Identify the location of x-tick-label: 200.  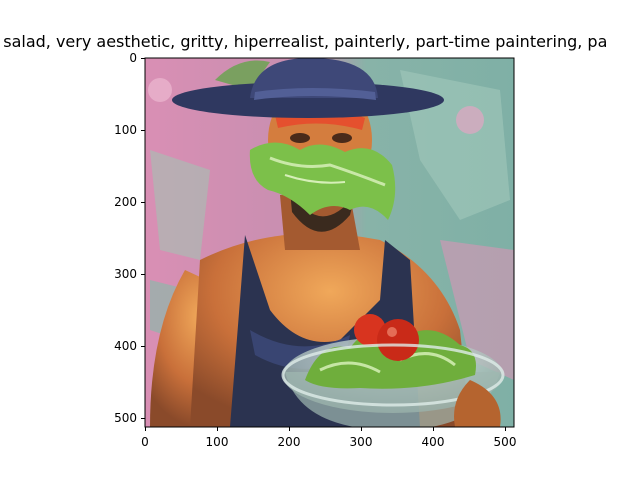
(289, 442).